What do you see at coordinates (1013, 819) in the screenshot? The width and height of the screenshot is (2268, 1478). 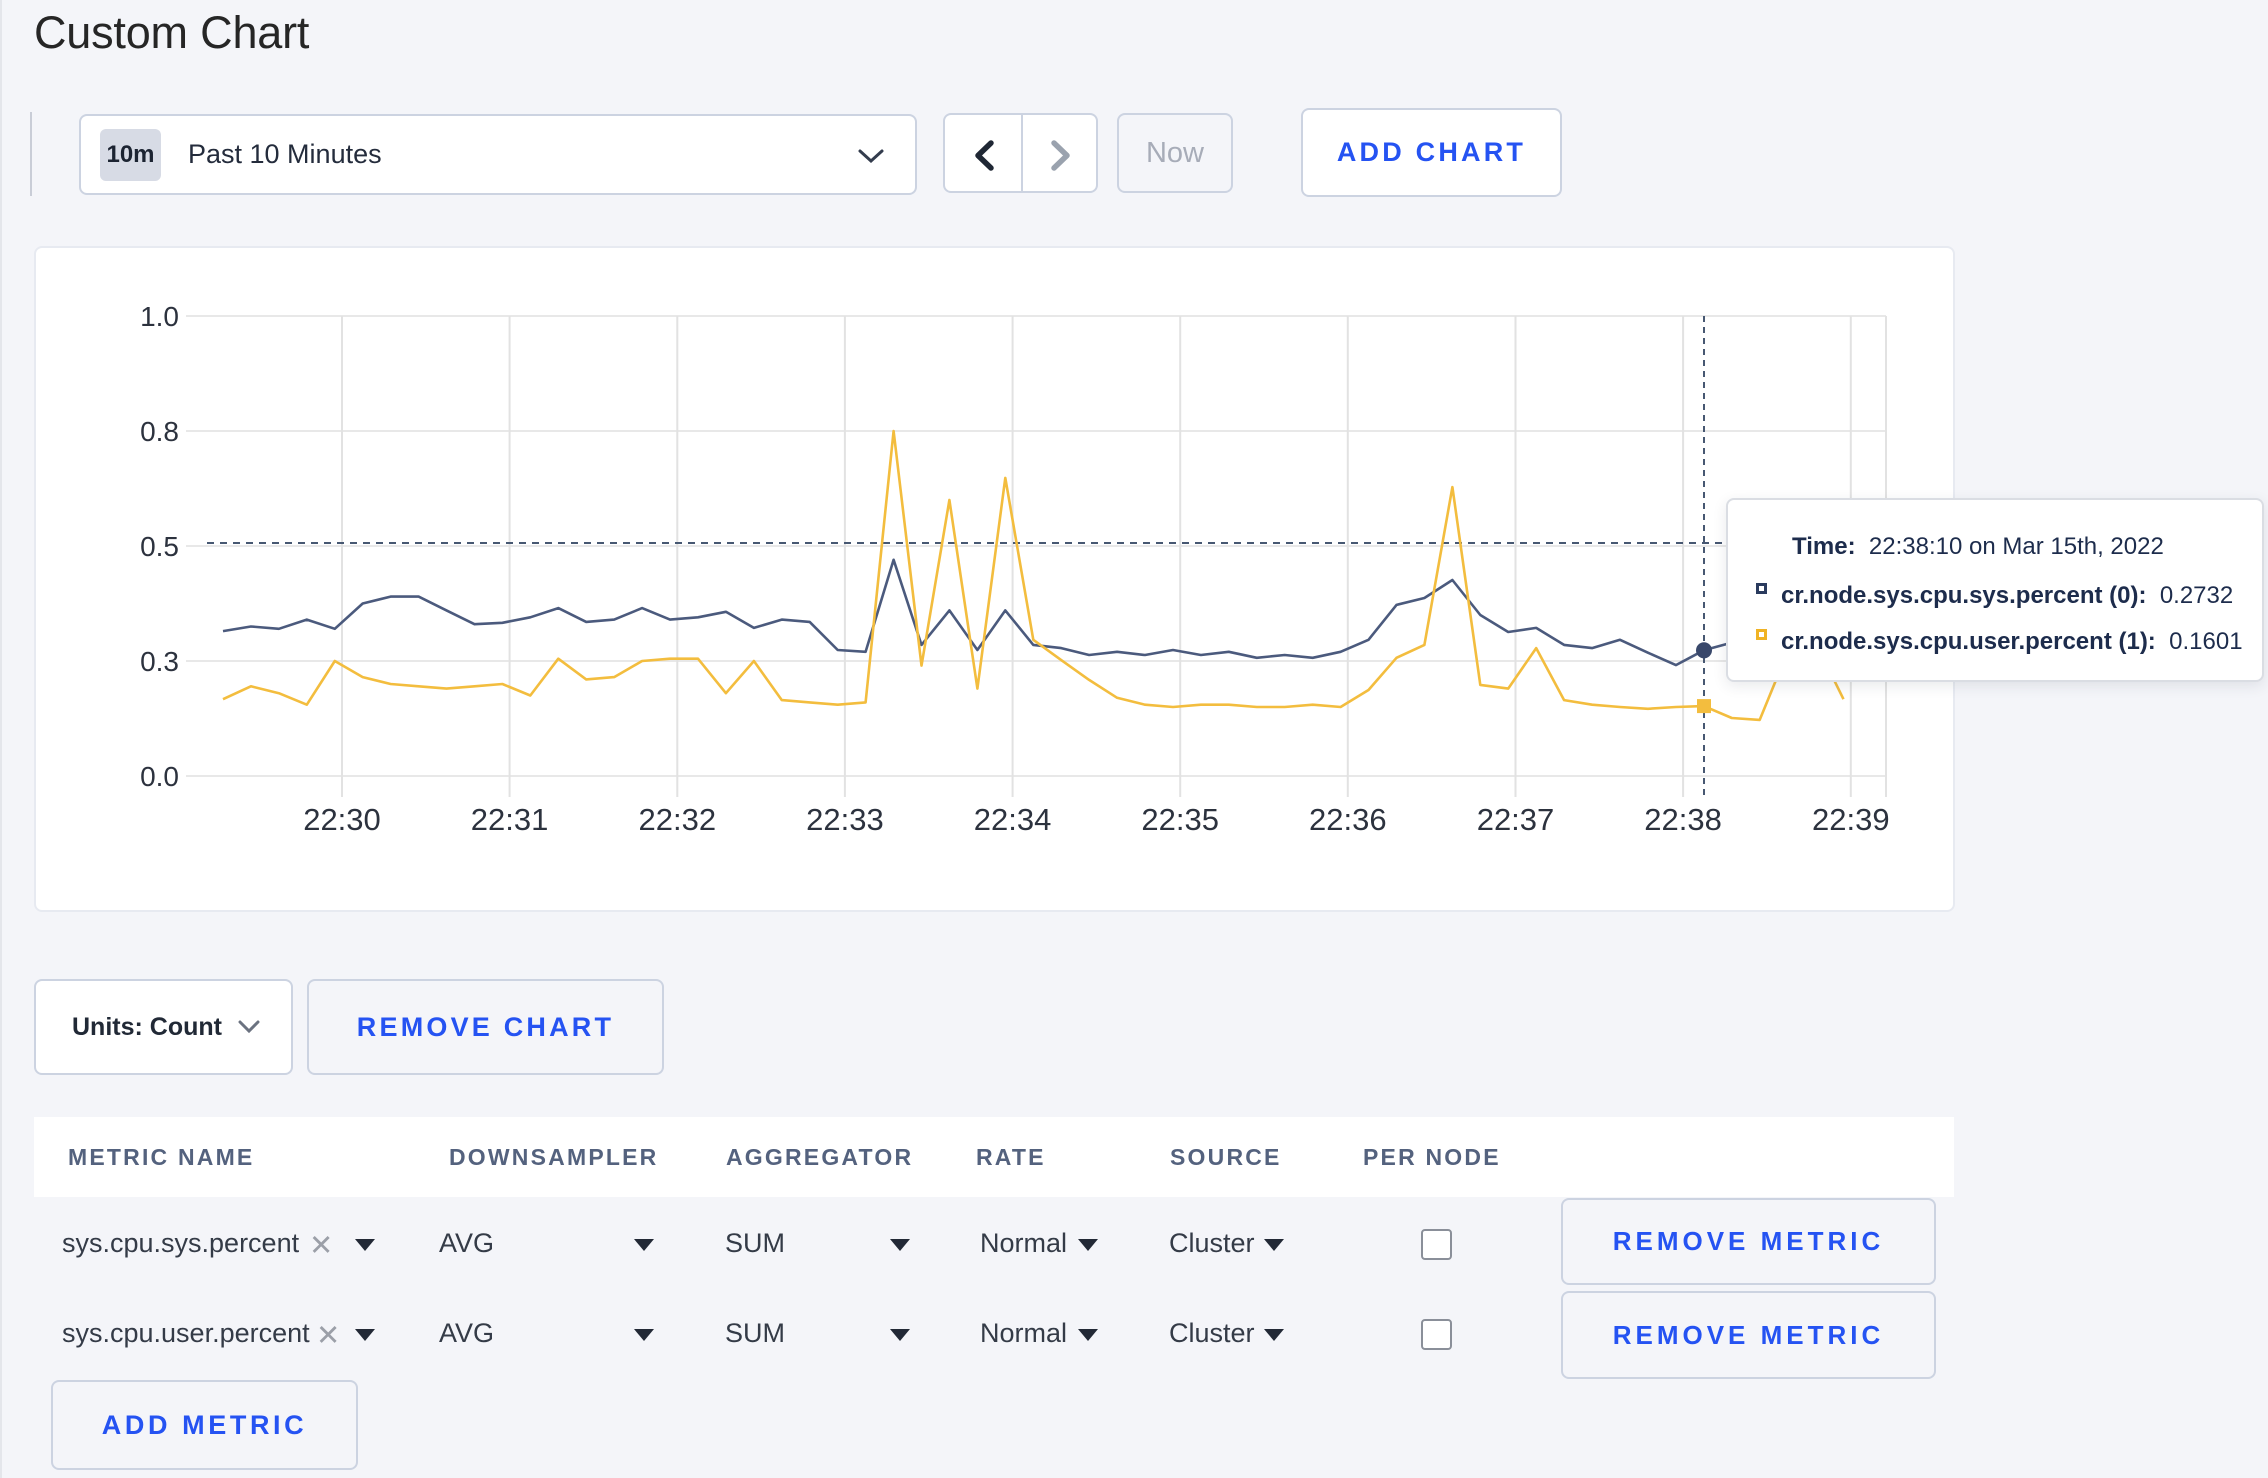 I see `svg-text: 22:34` at bounding box center [1013, 819].